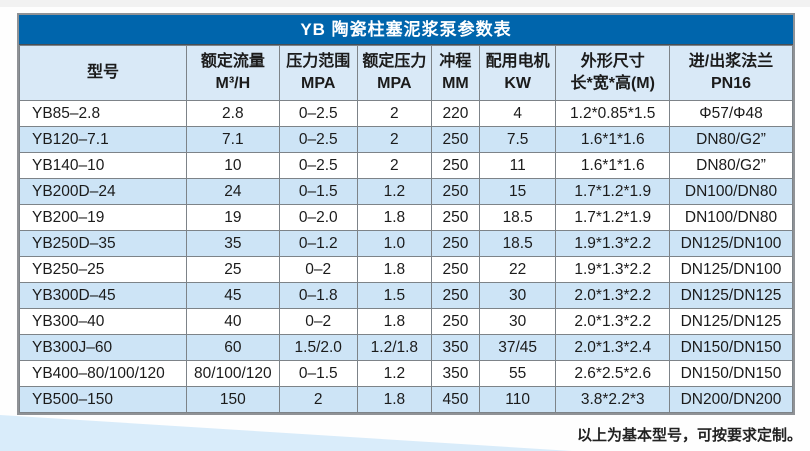 The image size is (810, 451). What do you see at coordinates (517, 269) in the screenshot?
I see `cell-motor: 22` at bounding box center [517, 269].